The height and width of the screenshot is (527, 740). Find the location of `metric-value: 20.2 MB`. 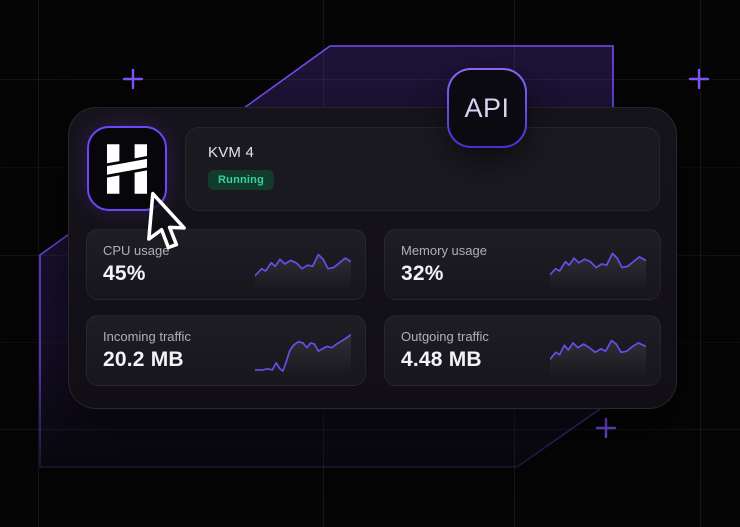

metric-value: 20.2 MB is located at coordinates (143, 359).